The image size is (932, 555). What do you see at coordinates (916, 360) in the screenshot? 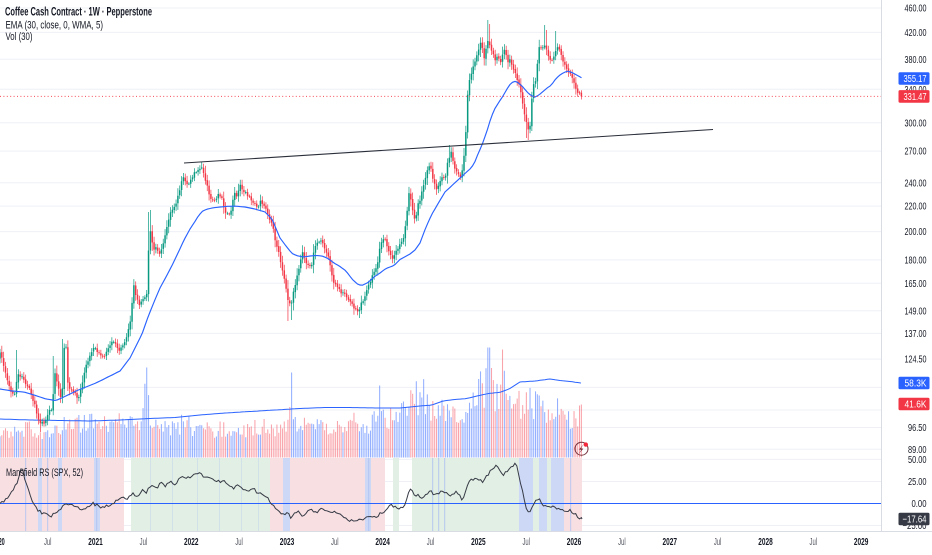
I see `svg-text: 124.50` at bounding box center [916, 360].